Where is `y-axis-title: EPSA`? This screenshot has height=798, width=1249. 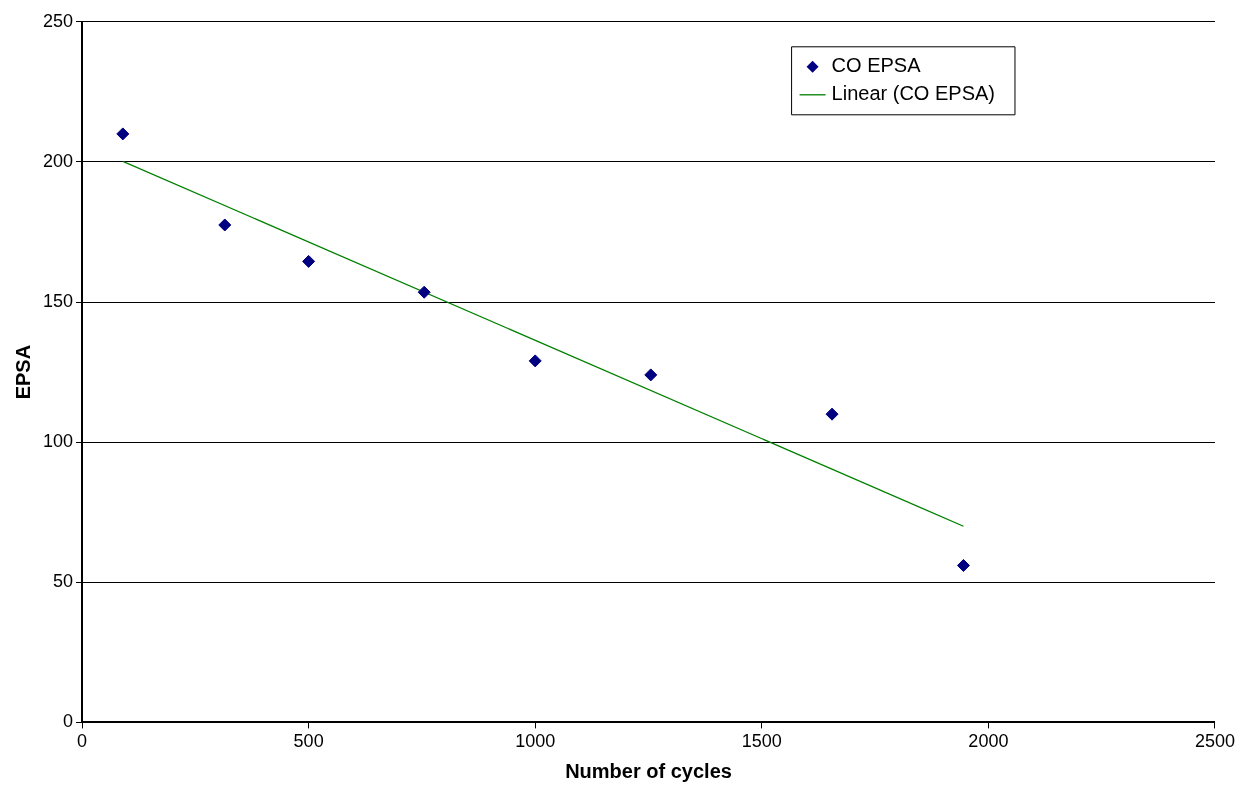
y-axis-title: EPSA is located at coordinates (22, 372).